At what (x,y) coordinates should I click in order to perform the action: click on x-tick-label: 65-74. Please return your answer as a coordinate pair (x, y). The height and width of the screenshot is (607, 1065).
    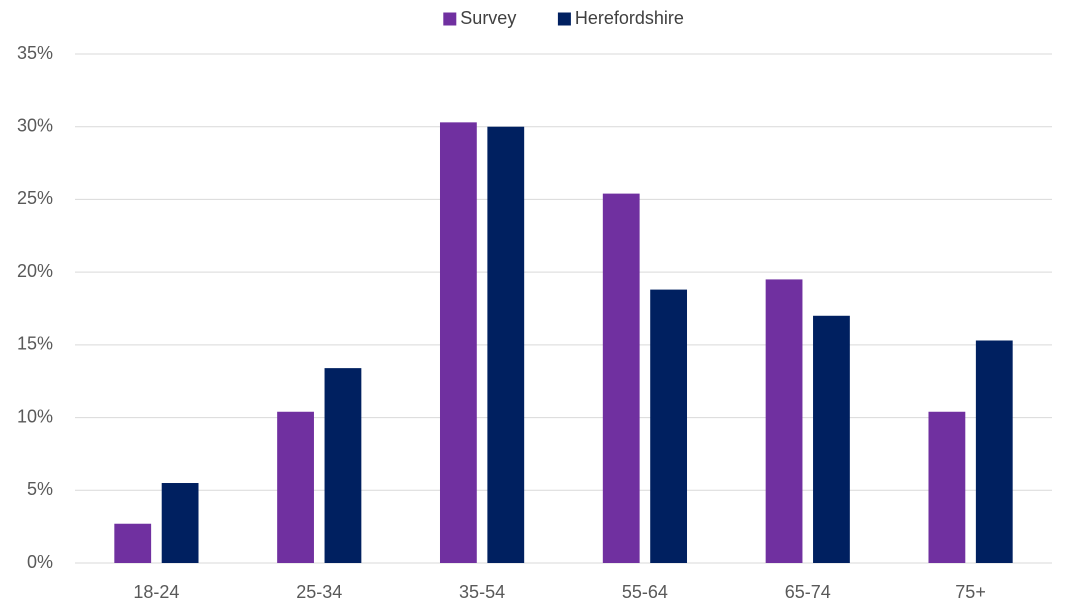
    Looking at the image, I should click on (808, 592).